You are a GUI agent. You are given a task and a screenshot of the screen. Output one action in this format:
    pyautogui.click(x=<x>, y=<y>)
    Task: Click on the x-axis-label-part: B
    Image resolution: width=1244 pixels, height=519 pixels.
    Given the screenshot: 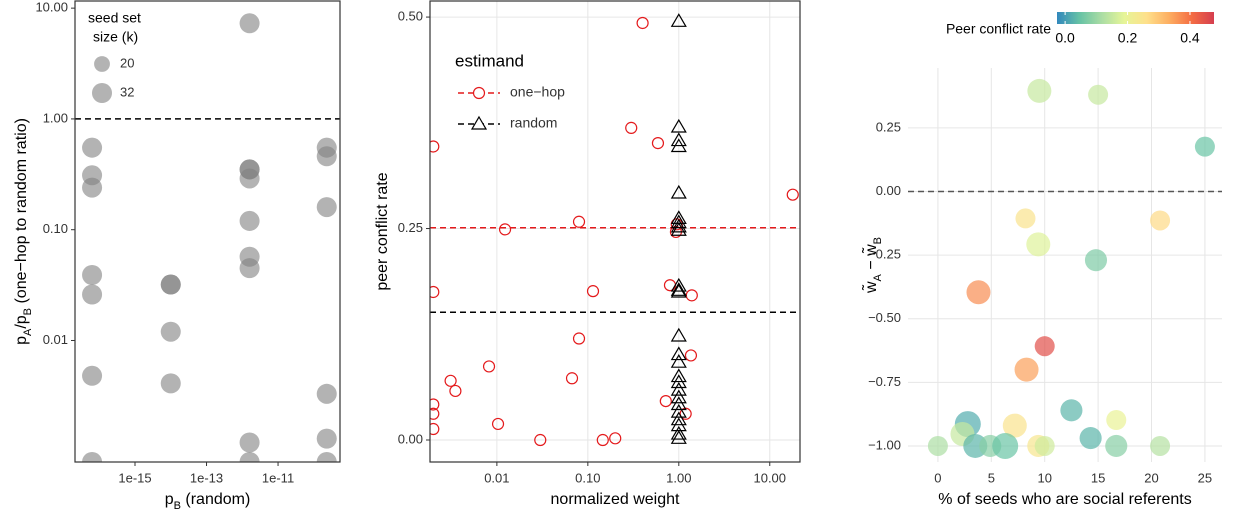 What is the action you would take?
    pyautogui.click(x=177, y=506)
    